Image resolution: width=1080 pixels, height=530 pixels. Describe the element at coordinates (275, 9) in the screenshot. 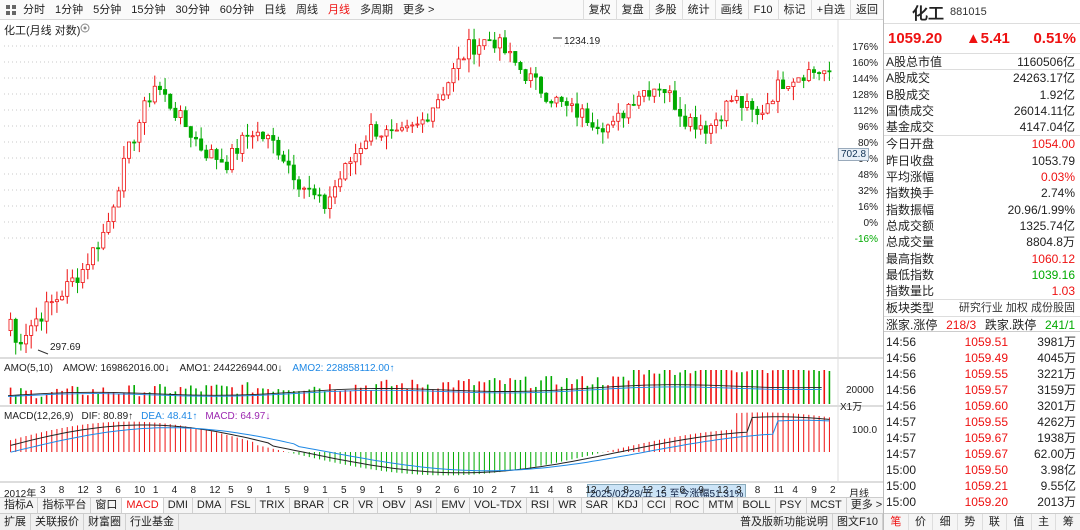

I see `period-tab: 日线` at that location.